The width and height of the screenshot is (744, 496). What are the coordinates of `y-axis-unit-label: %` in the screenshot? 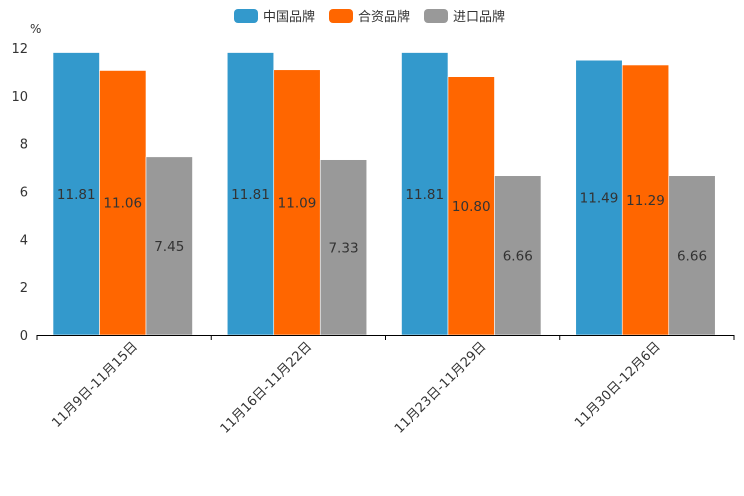 It's located at (35, 29).